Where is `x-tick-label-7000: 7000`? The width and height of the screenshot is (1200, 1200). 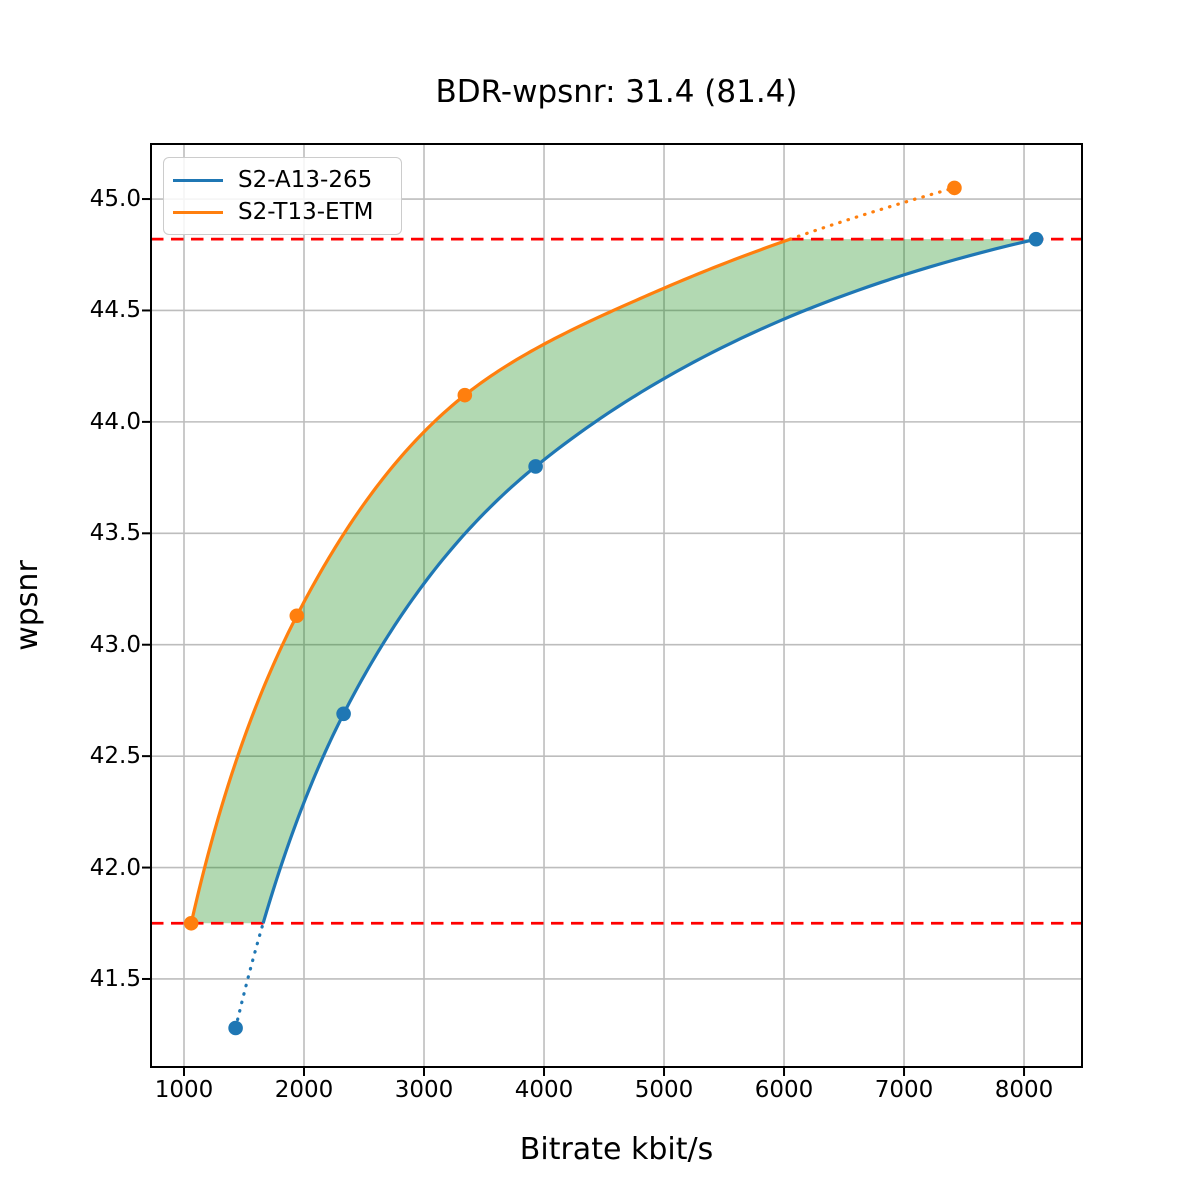 x-tick-label-7000: 7000 is located at coordinates (904, 1090).